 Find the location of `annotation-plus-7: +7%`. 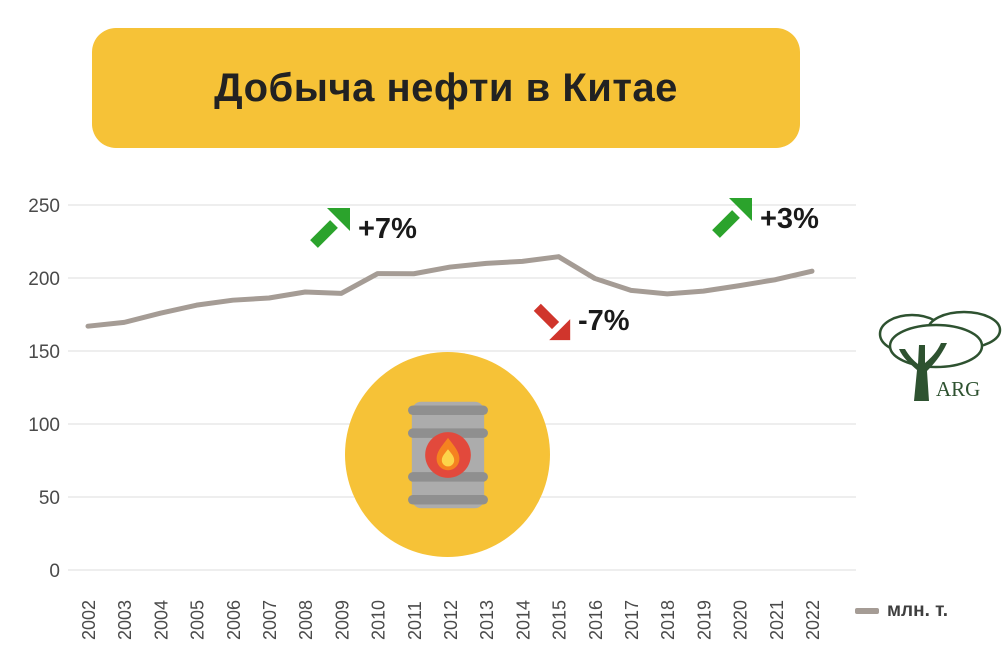

annotation-plus-7: +7% is located at coordinates (361, 229).